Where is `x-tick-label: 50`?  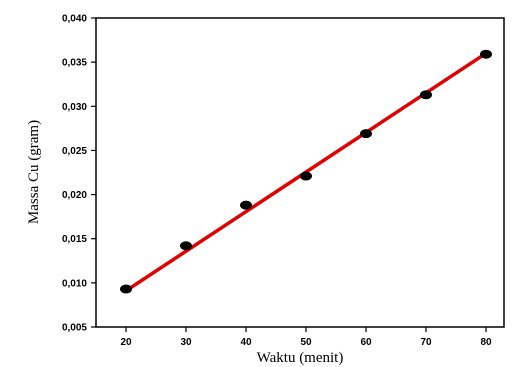
x-tick-label: 50 is located at coordinates (306, 342).